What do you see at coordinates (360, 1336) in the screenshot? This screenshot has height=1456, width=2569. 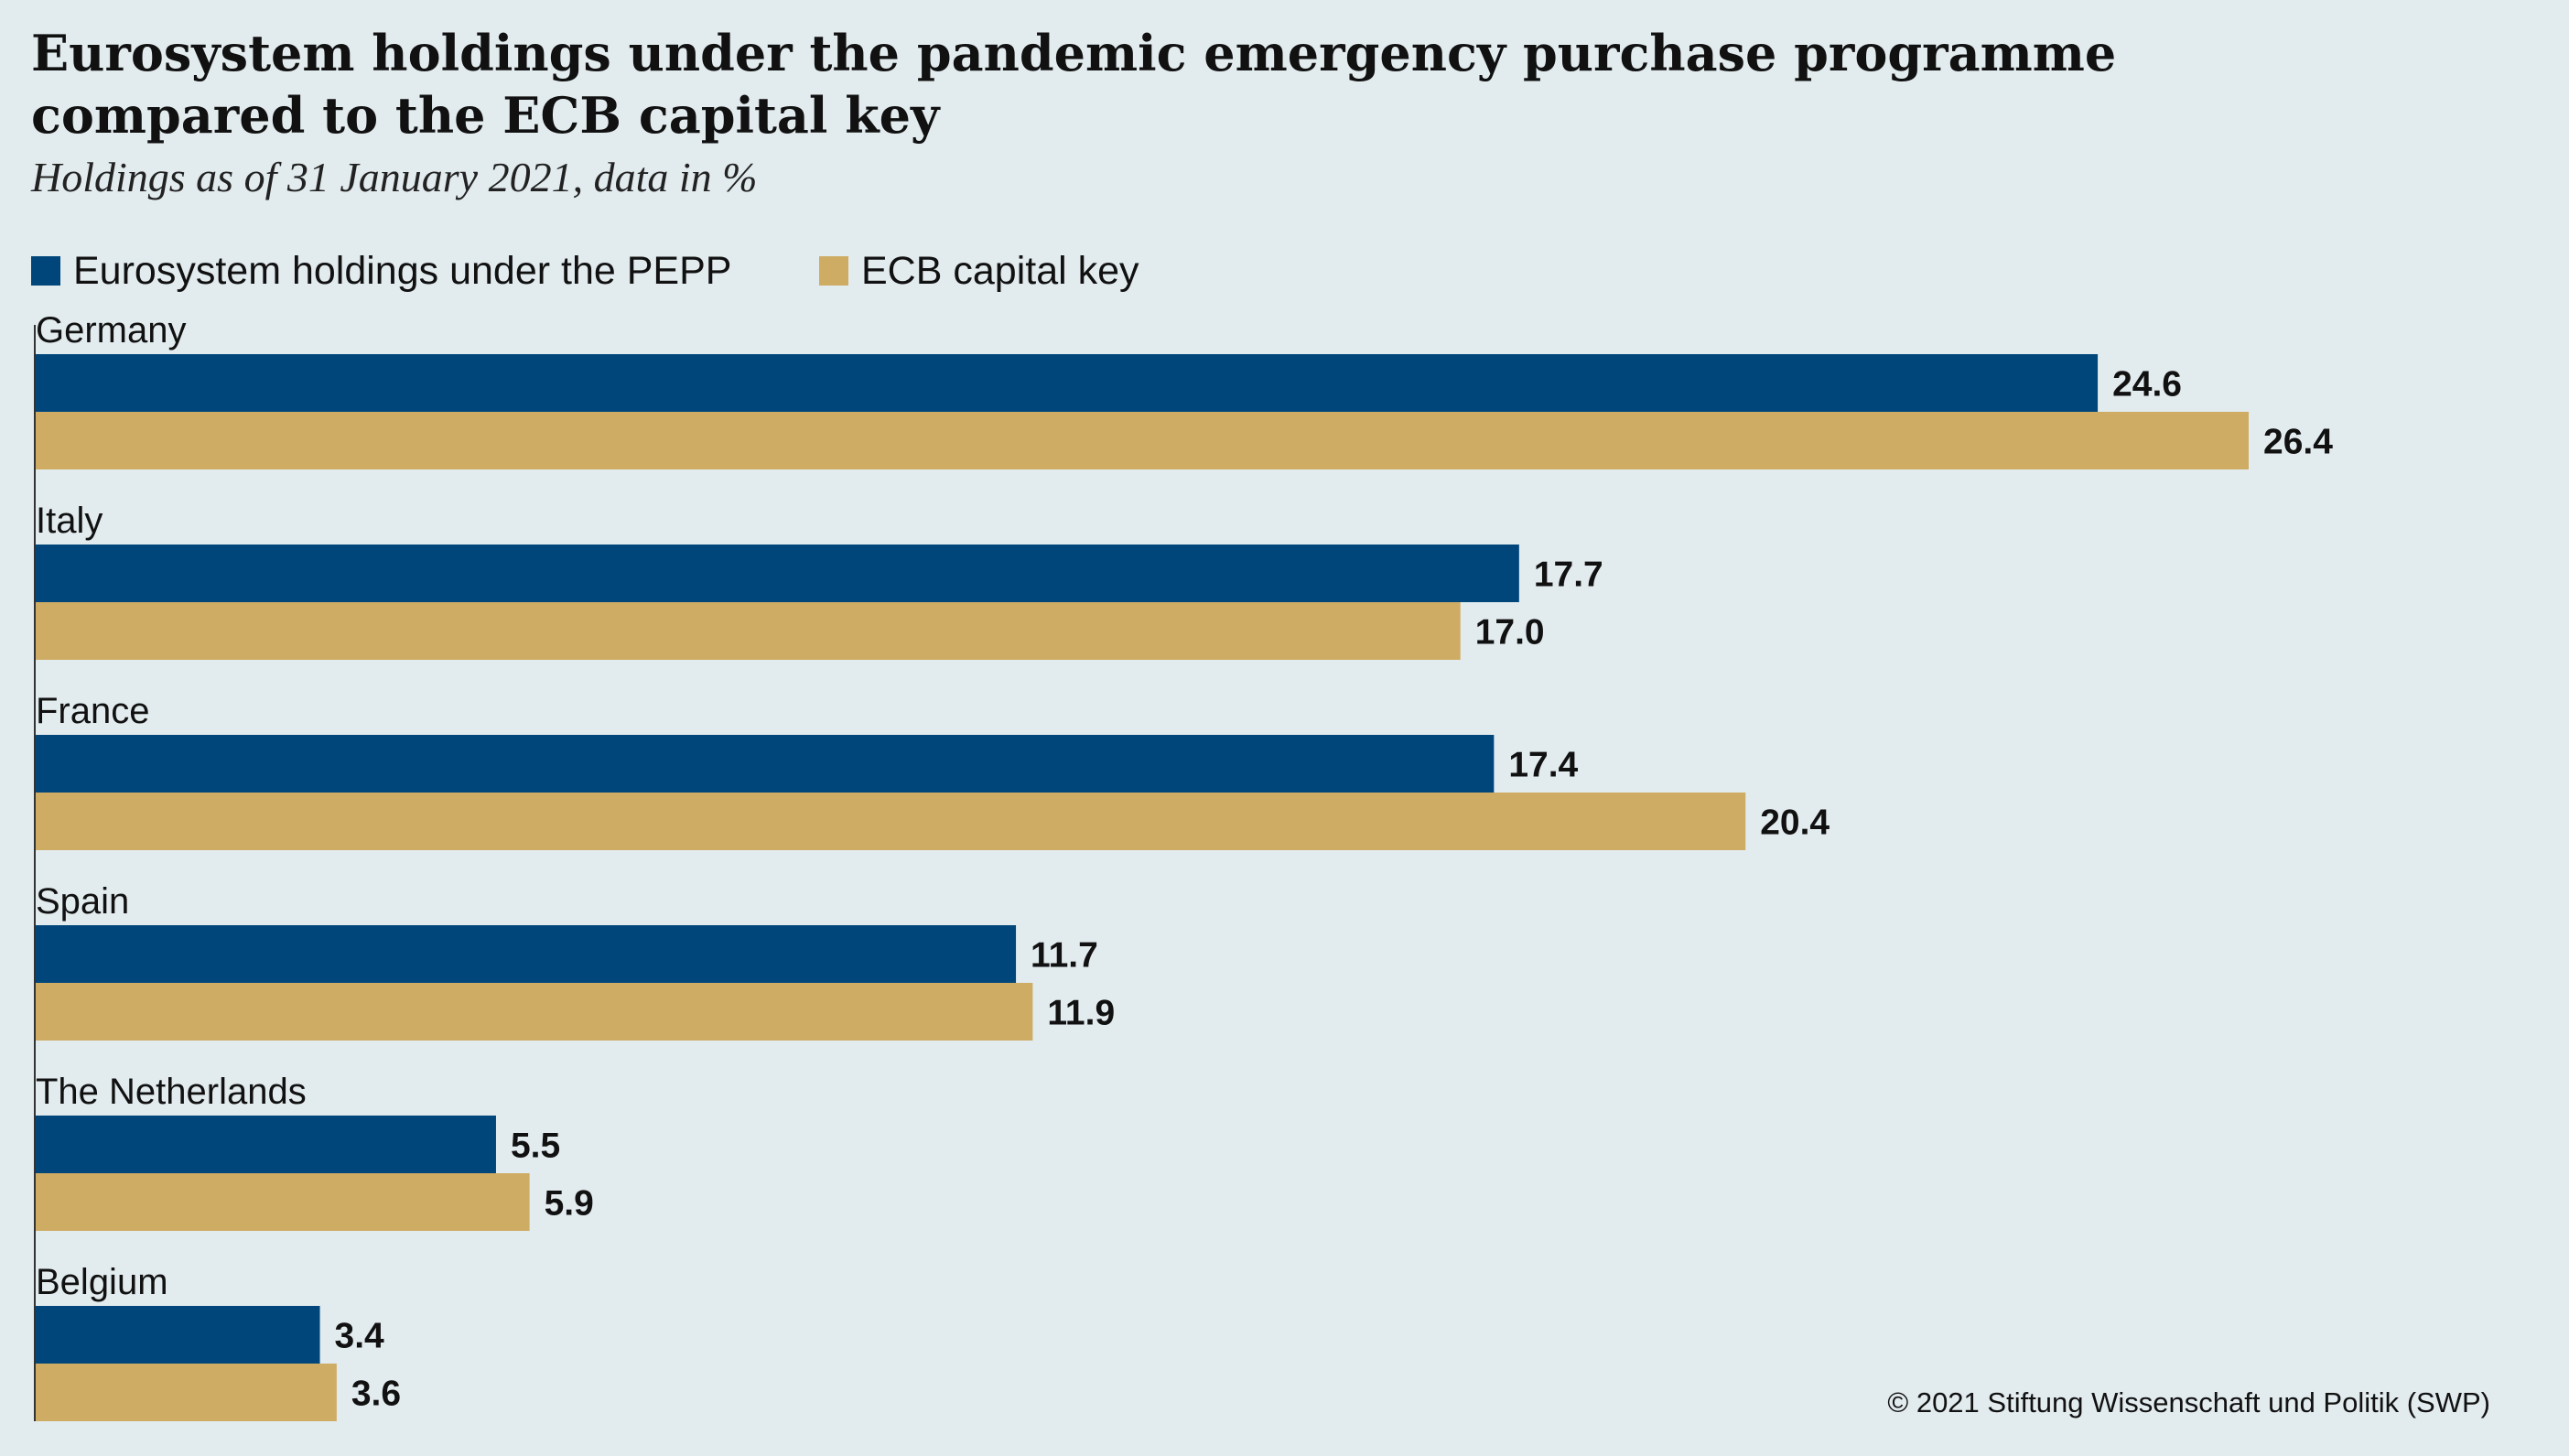 I see `value-label-pepp-belgium: 3.4` at bounding box center [360, 1336].